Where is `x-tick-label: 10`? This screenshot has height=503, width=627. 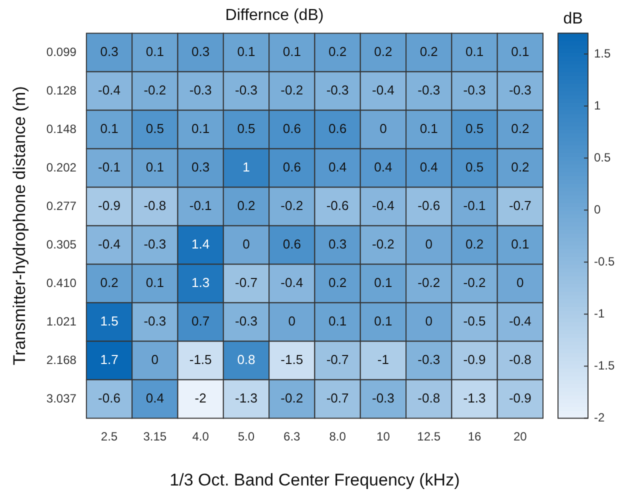
x-tick-label: 10 is located at coordinates (383, 437).